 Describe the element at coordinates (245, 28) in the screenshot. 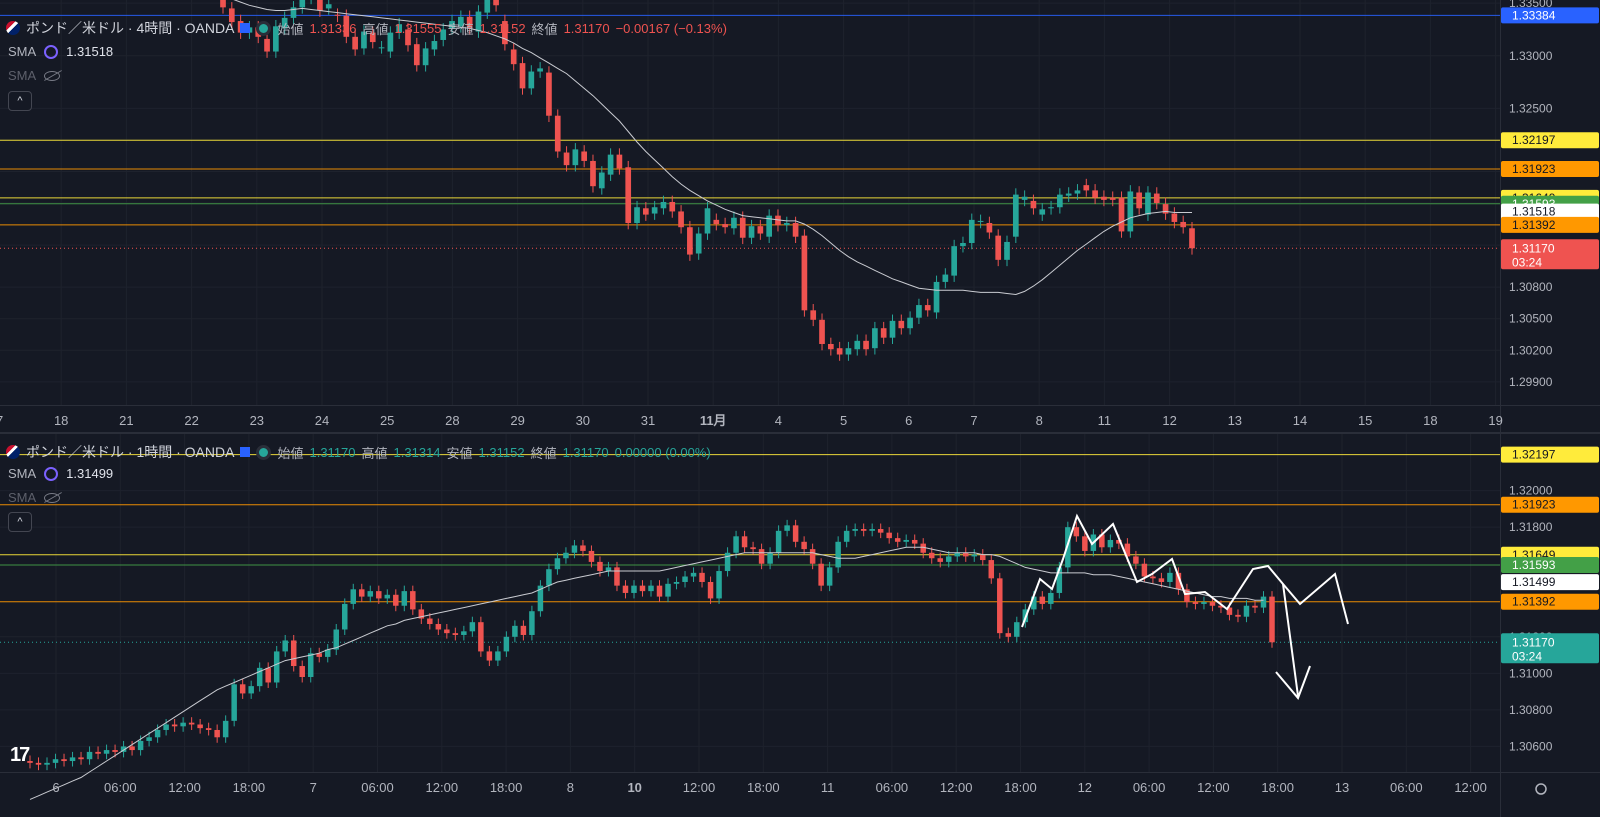

I see `flag-marker-icon` at that location.